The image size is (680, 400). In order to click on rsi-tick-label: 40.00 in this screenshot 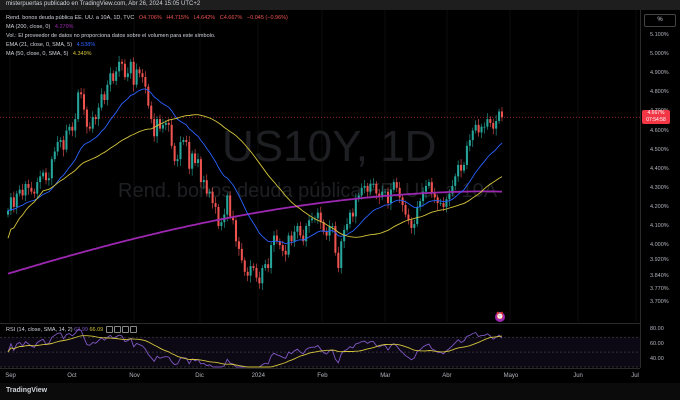, I will do `click(657, 358)`.